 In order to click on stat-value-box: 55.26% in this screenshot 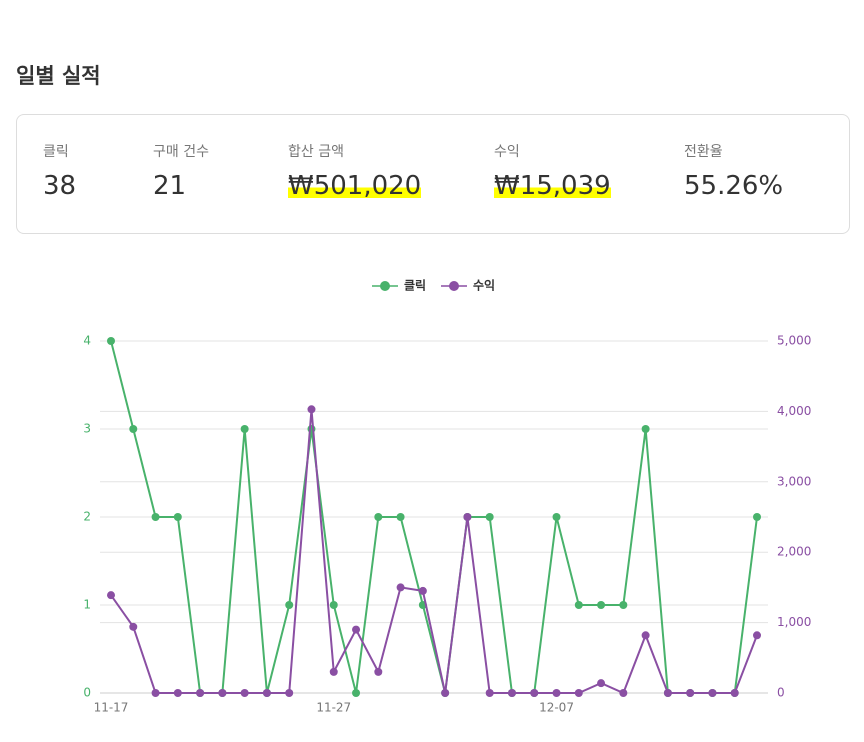, I will do `click(733, 186)`.